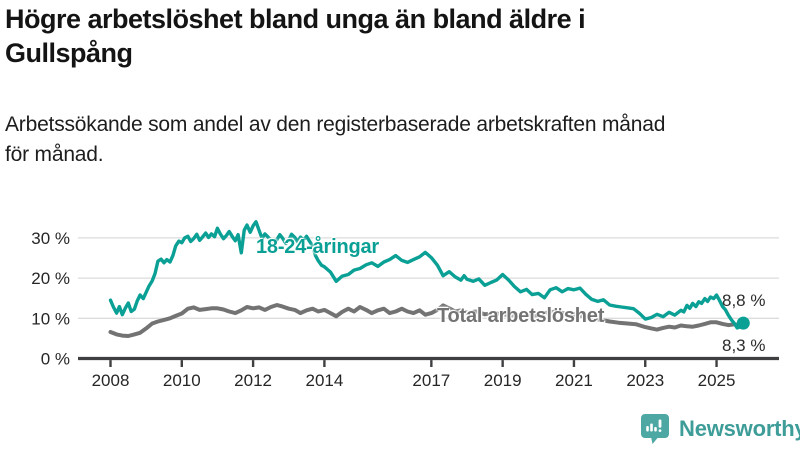 The height and width of the screenshot is (450, 800). What do you see at coordinates (717, 380) in the screenshot?
I see `x-tick-label: 2025` at bounding box center [717, 380].